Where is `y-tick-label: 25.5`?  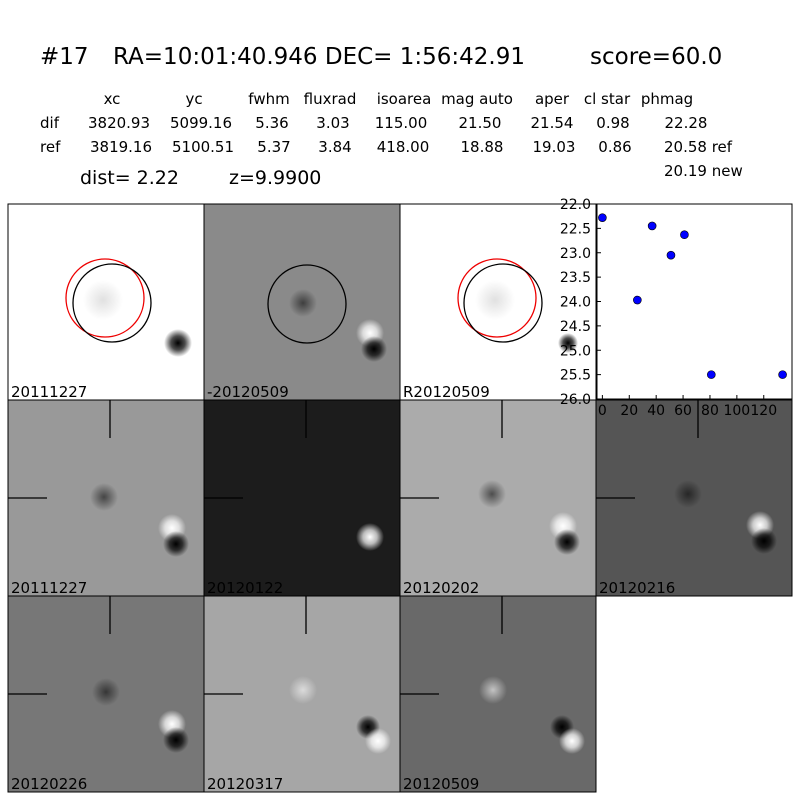 y-tick-label: 25.5 is located at coordinates (575, 376).